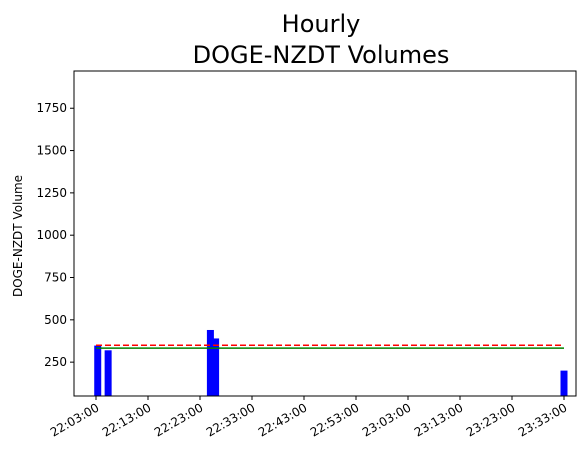 The image size is (583, 465). I want to click on x-tick-label-7: 23:13:00, so click(439, 419).